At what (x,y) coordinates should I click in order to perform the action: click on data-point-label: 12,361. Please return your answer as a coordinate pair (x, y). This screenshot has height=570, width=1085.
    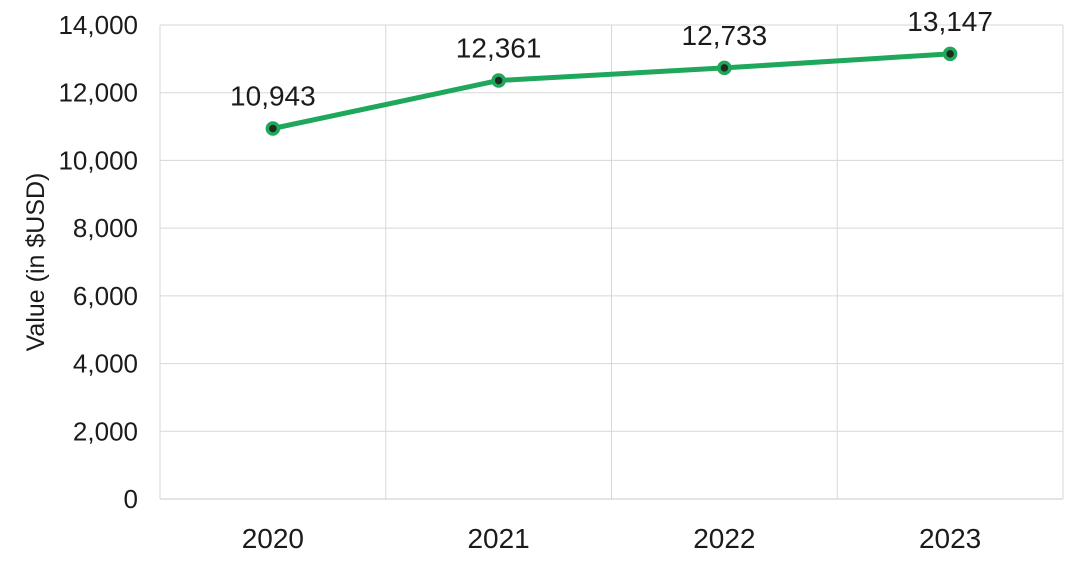
    Looking at the image, I should click on (499, 47).